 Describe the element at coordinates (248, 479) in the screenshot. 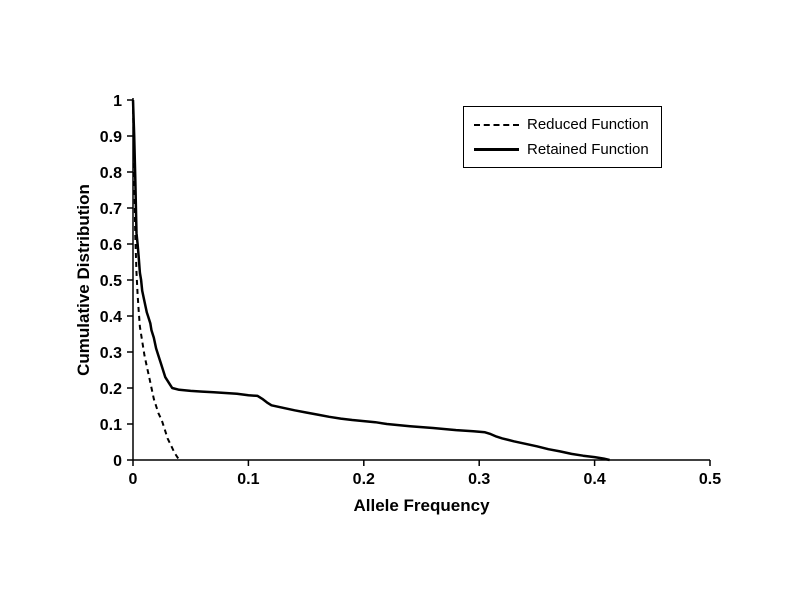

I see `x-tick-label: 0.1` at that location.